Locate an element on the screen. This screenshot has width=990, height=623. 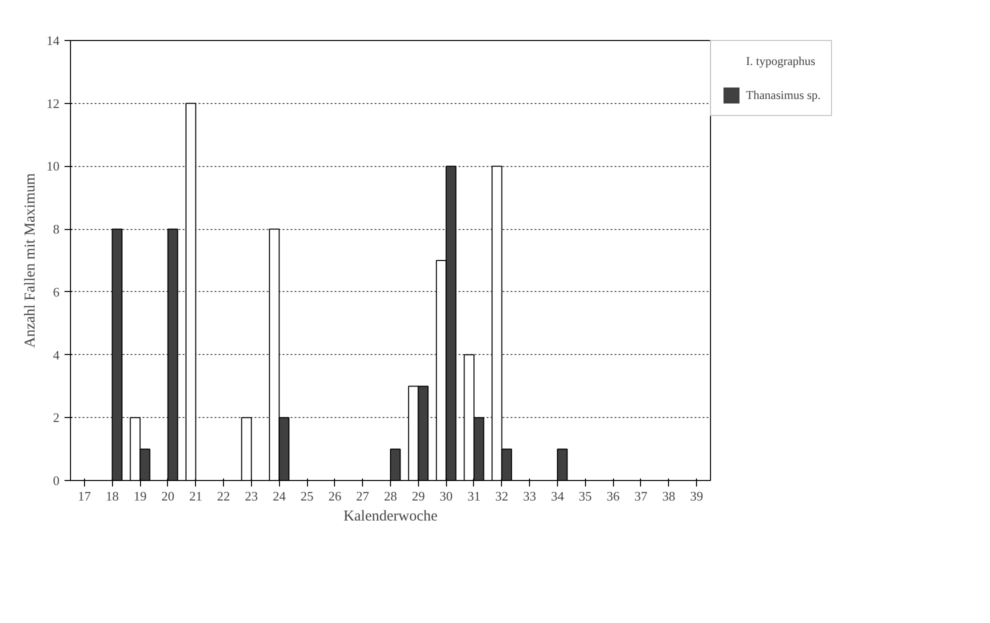
x-tick-label: 34 is located at coordinates (557, 496).